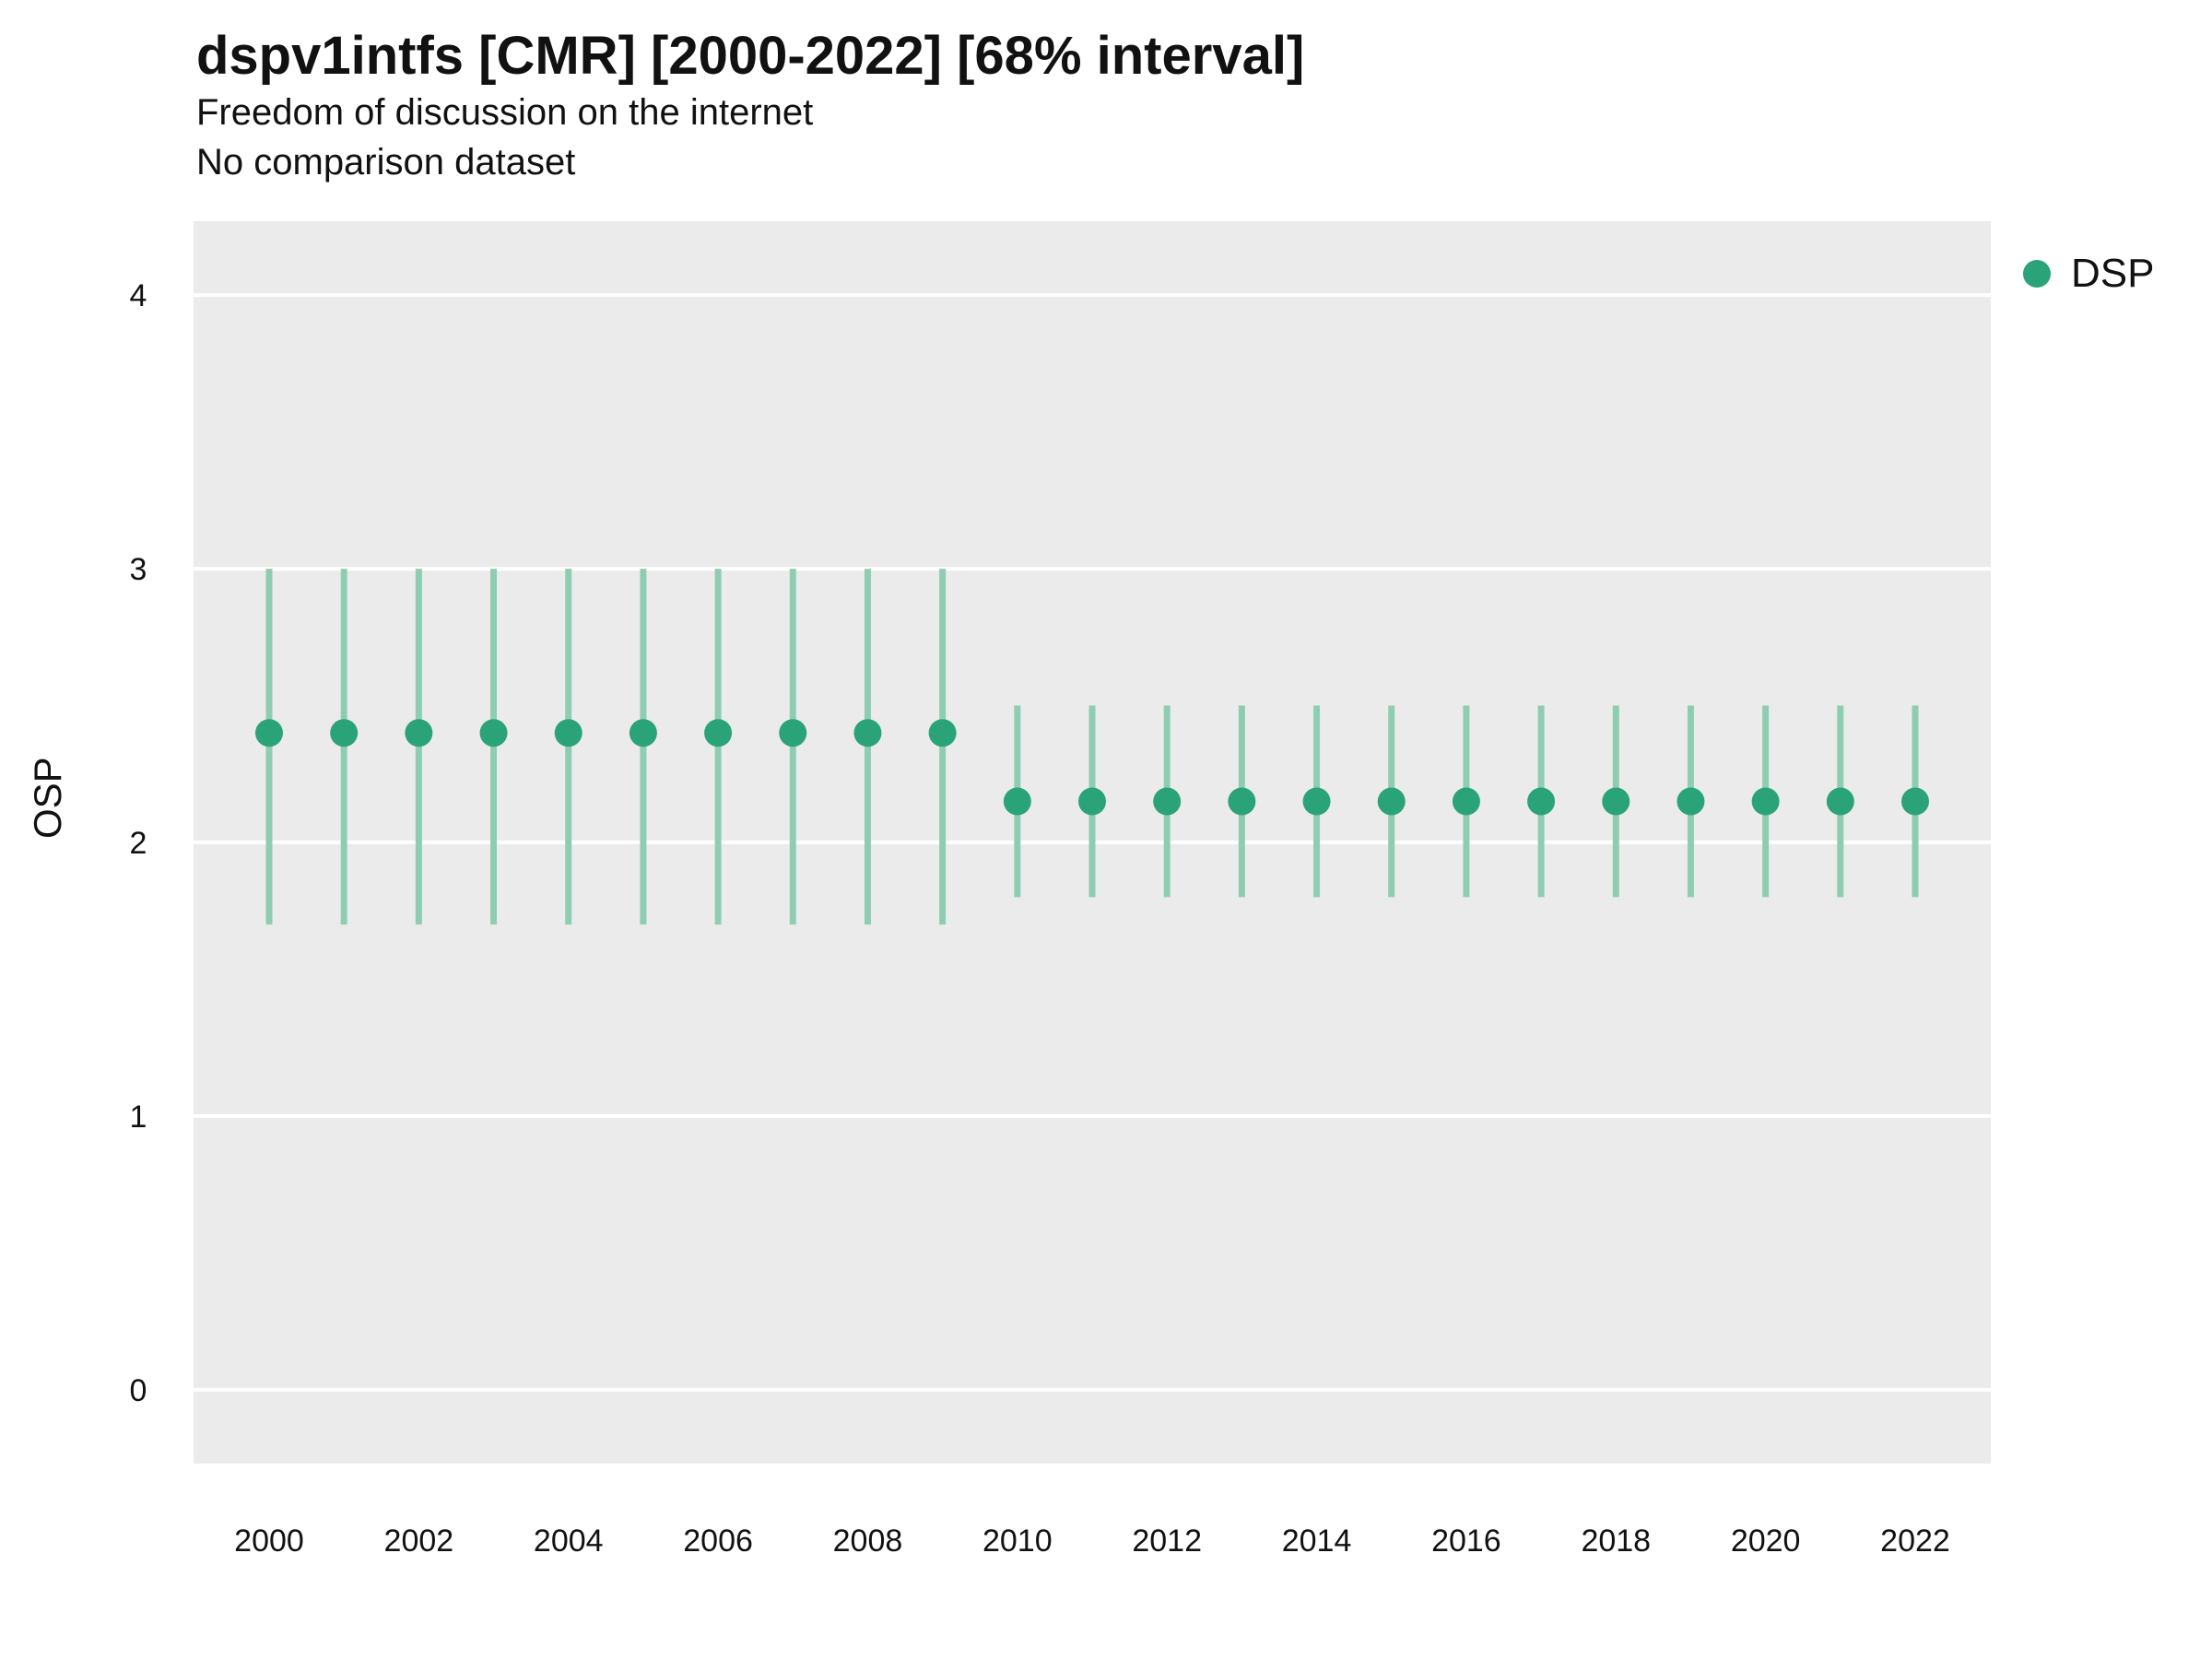  I want to click on x-tick-label-2004: 2004, so click(569, 1541).